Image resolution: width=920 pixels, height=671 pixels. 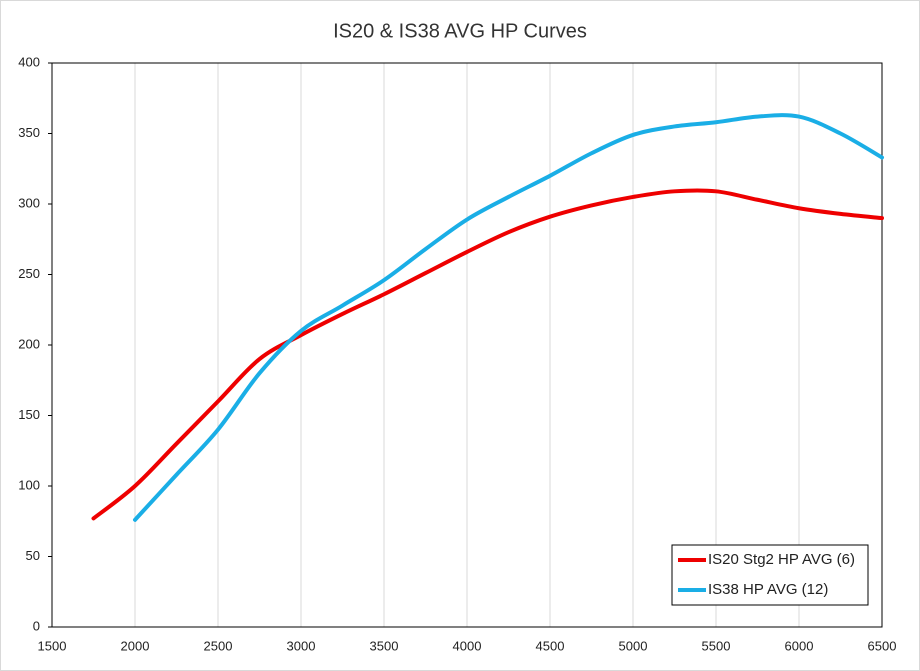 What do you see at coordinates (135, 645) in the screenshot?
I see `x-tick-label: 2000` at bounding box center [135, 645].